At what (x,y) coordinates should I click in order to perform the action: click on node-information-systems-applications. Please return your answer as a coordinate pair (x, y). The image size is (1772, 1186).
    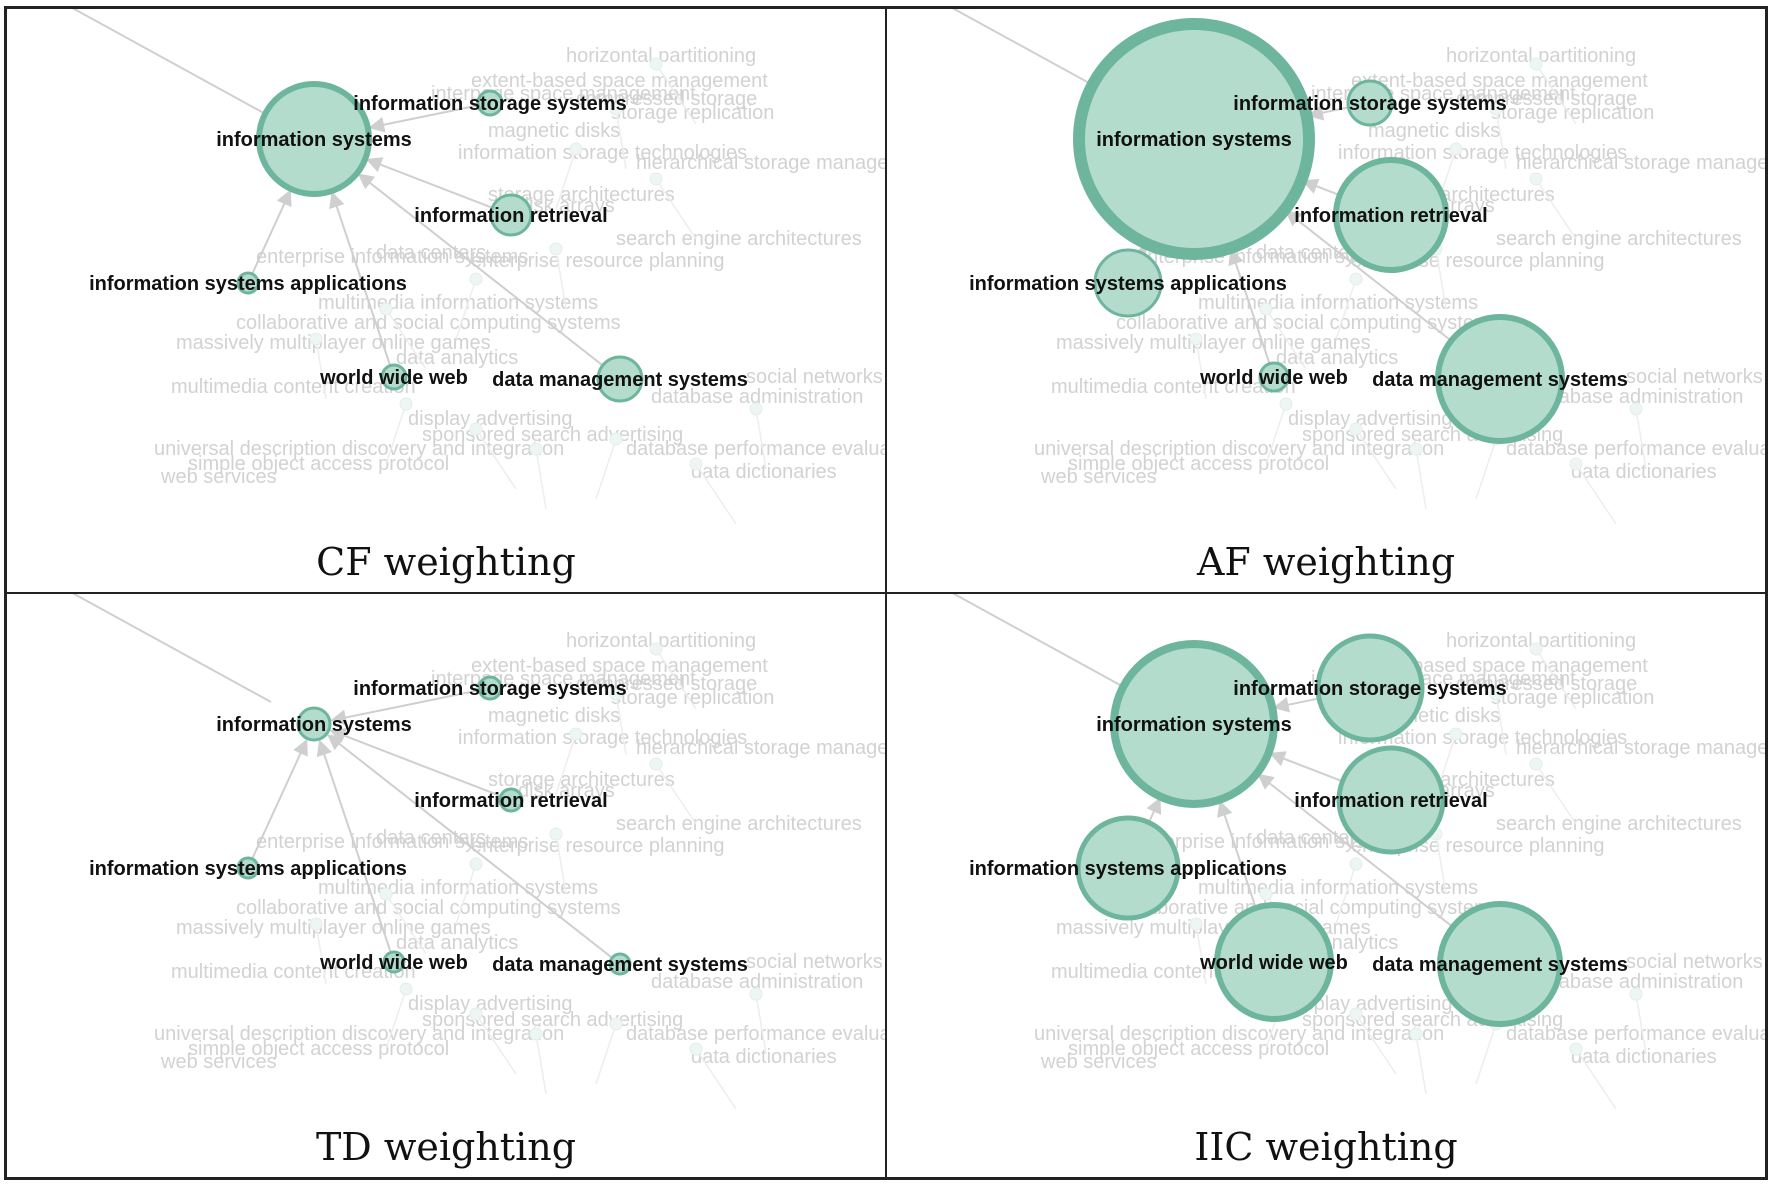
    Looking at the image, I should click on (1128, 283).